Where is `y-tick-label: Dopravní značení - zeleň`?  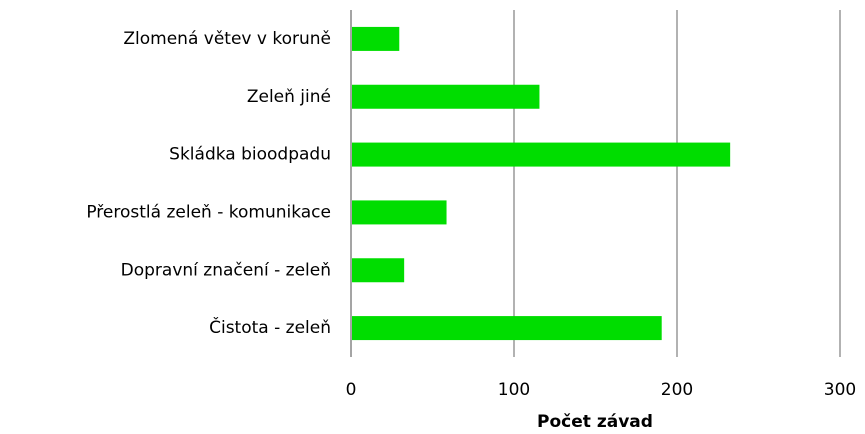 y-tick-label: Dopravní značení - zeleň is located at coordinates (226, 270).